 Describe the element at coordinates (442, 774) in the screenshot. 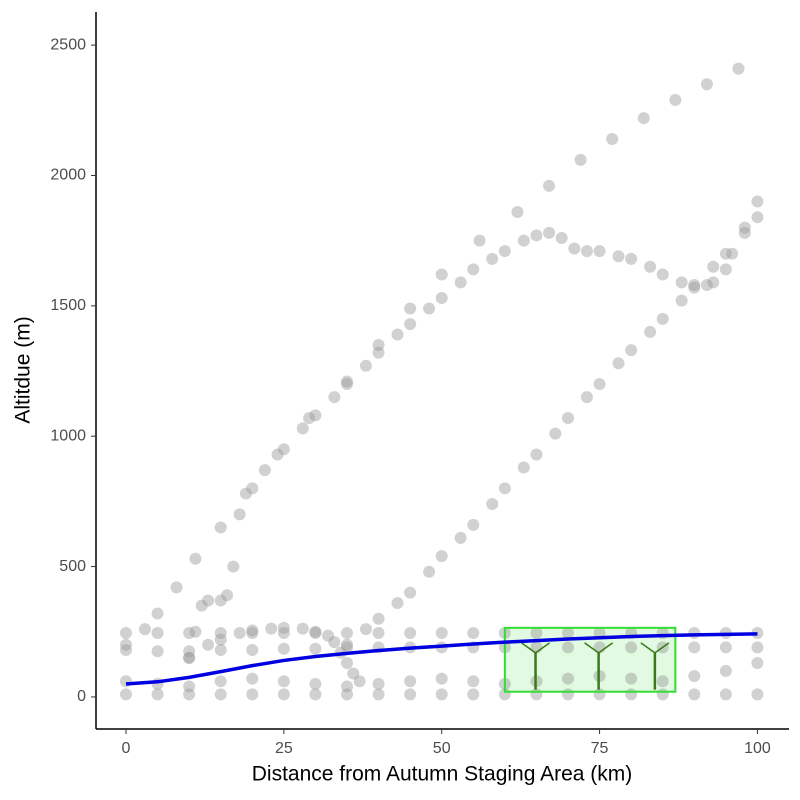

I see `x-axis-title: Distance from Autumn Staging Area (km)` at that location.